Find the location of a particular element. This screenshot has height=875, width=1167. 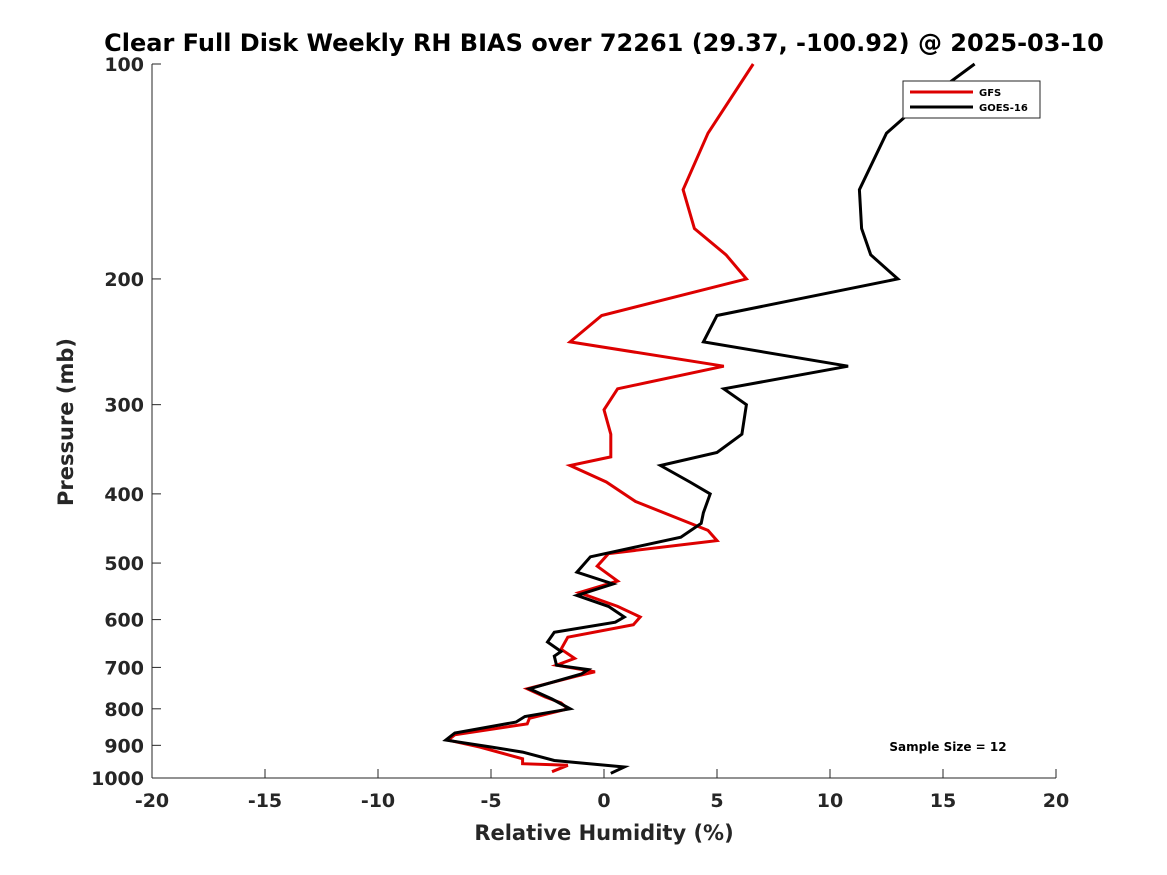

y-tick-label: 900 is located at coordinates (124, 746).